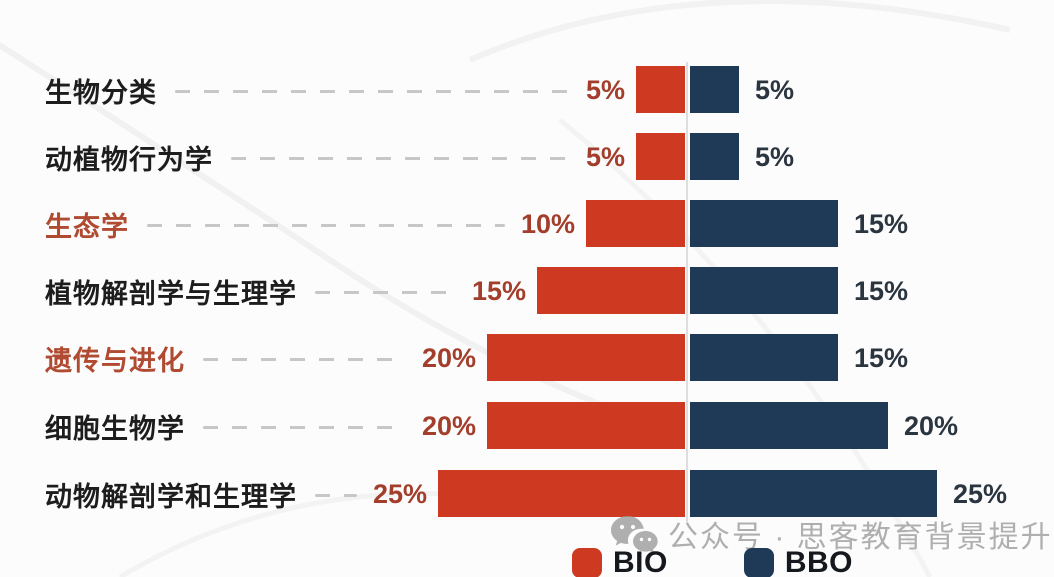 The width and height of the screenshot is (1054, 577). I want to click on category-label: 植物解剖学与生理学, so click(171, 293).